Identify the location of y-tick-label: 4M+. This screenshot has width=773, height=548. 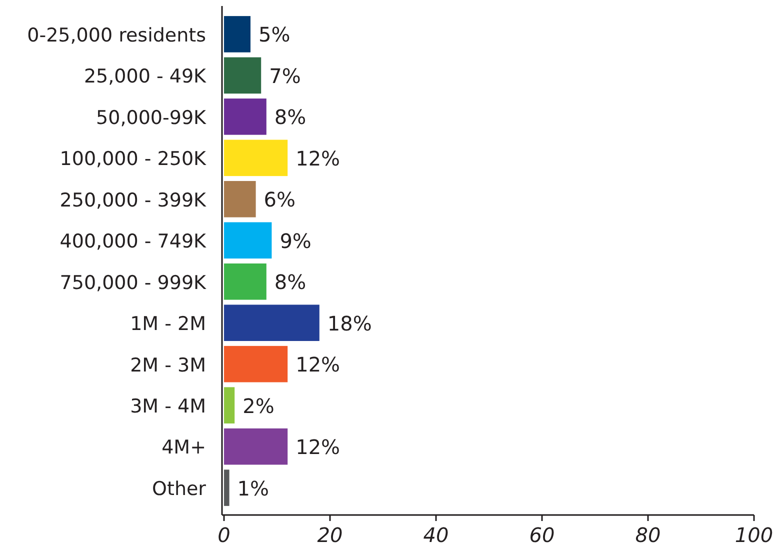
(184, 447).